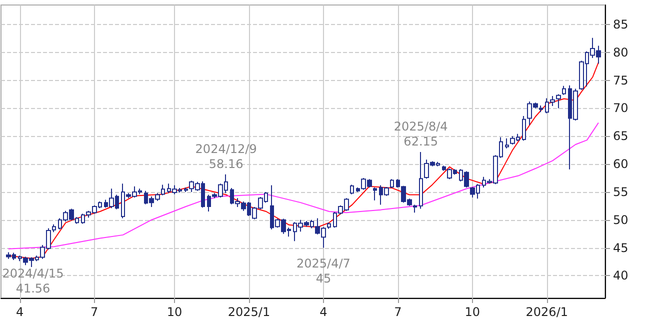 The image size is (650, 325). I want to click on x-tick-label: 2026/1, so click(547, 312).